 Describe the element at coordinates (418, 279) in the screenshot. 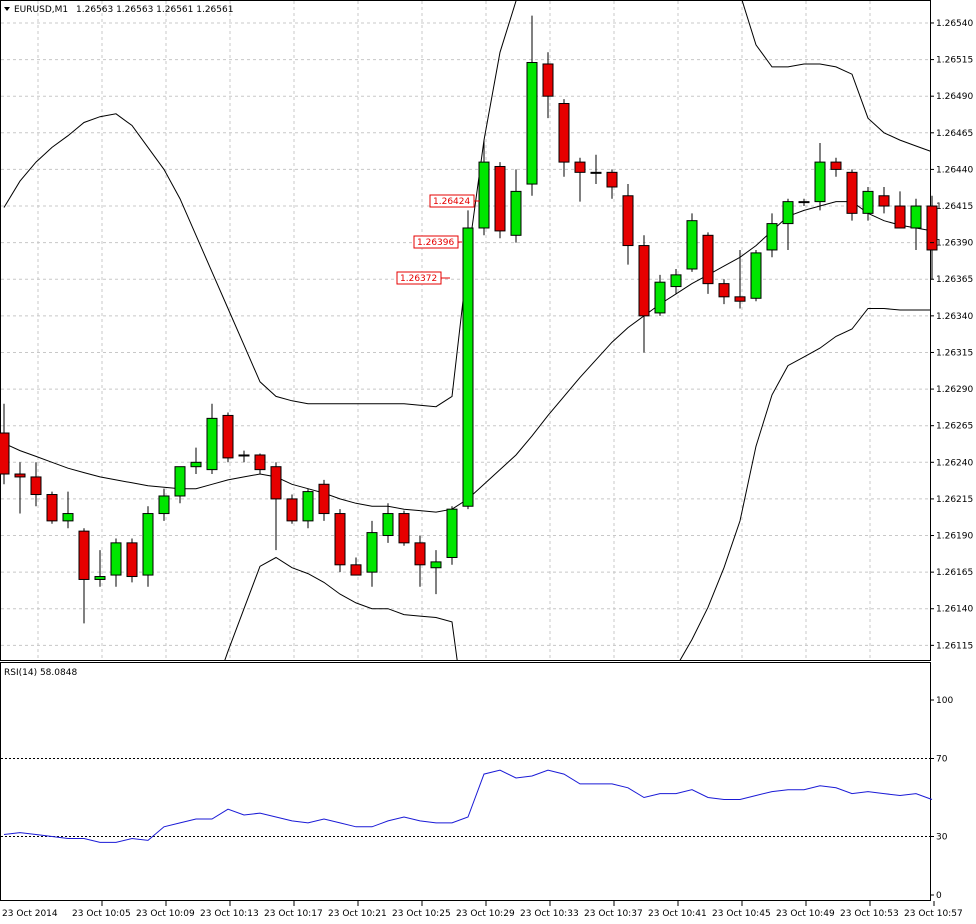

I see `price-tag-label: 1.26372` at that location.